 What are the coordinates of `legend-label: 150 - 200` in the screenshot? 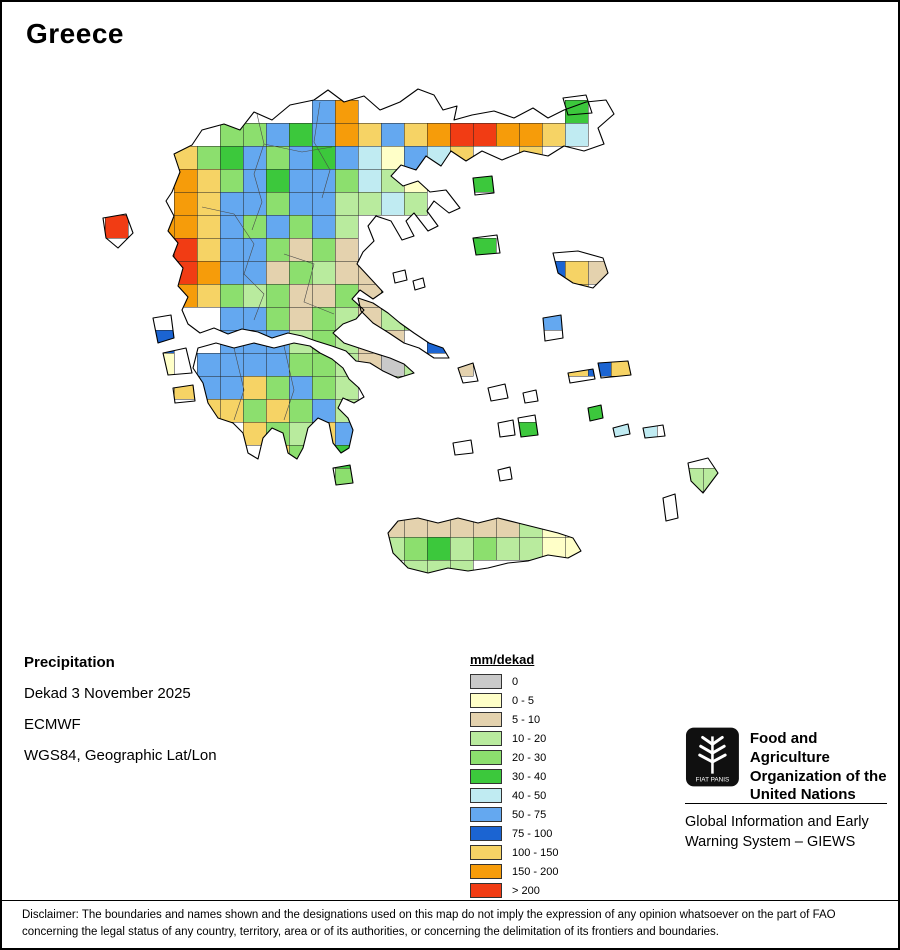 It's located at (535, 871).